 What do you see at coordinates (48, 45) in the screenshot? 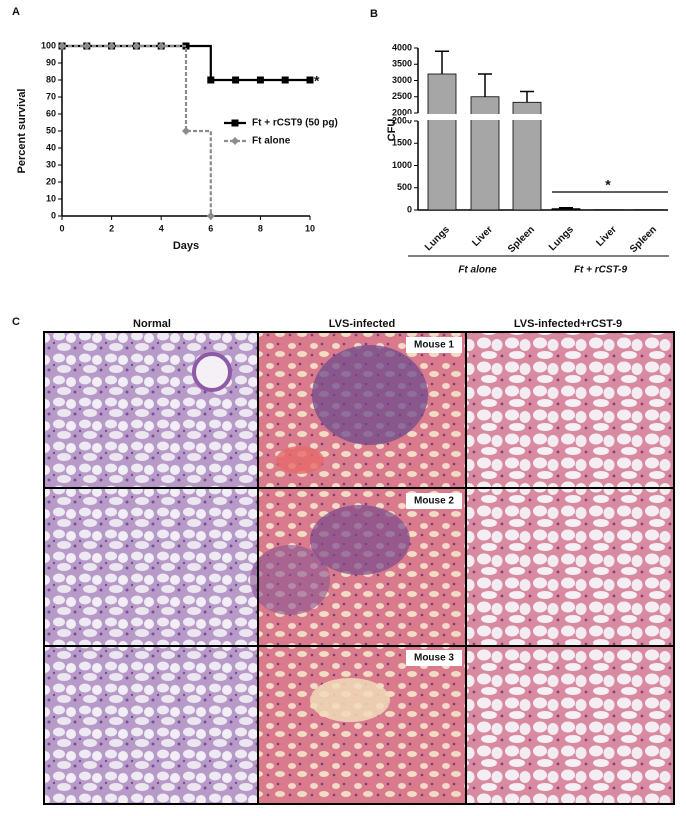
I see `y-tick-label: 100` at bounding box center [48, 45].